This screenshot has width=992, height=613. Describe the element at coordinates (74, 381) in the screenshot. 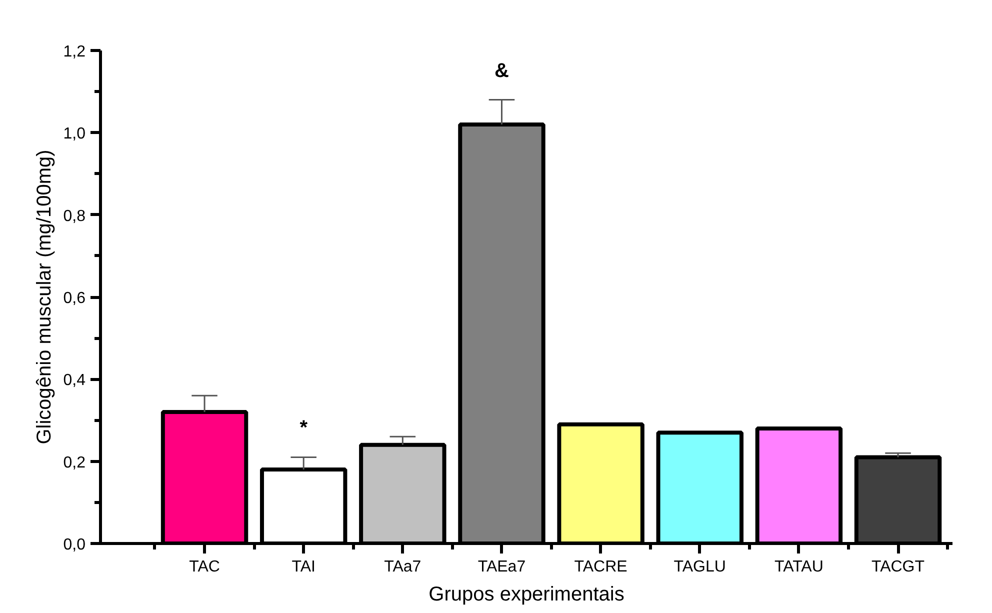

I see `y-tick-label: 0,4` at that location.